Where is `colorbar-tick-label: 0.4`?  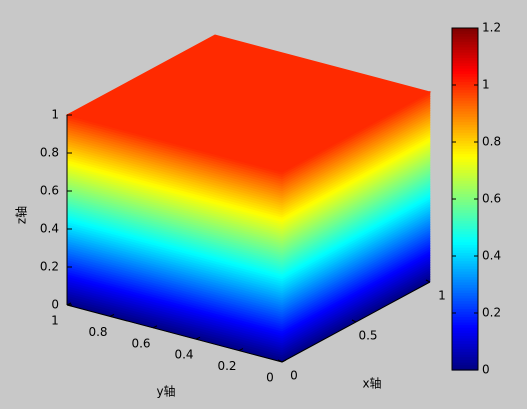 colorbar-tick-label: 0.4 is located at coordinates (491, 256).